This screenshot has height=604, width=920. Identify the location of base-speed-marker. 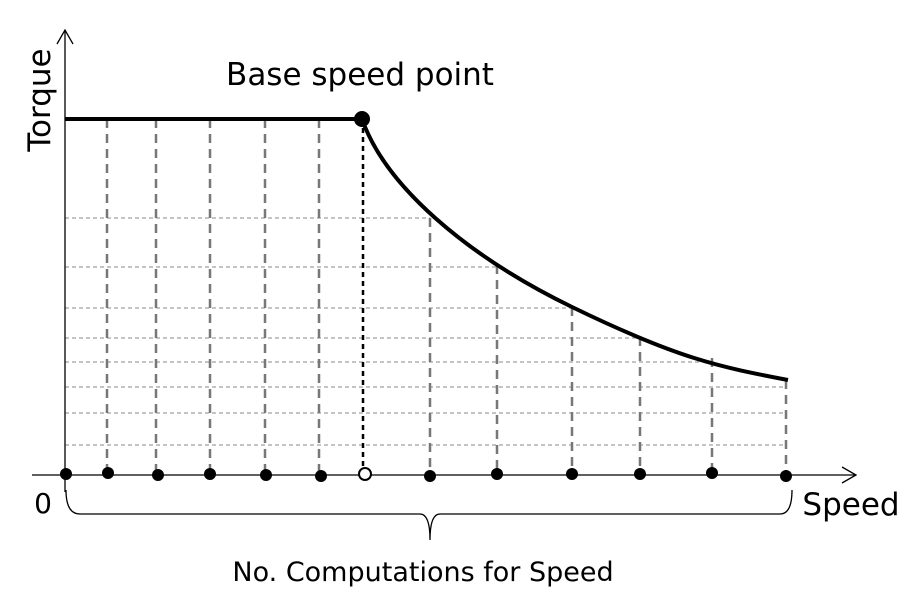
(365, 474).